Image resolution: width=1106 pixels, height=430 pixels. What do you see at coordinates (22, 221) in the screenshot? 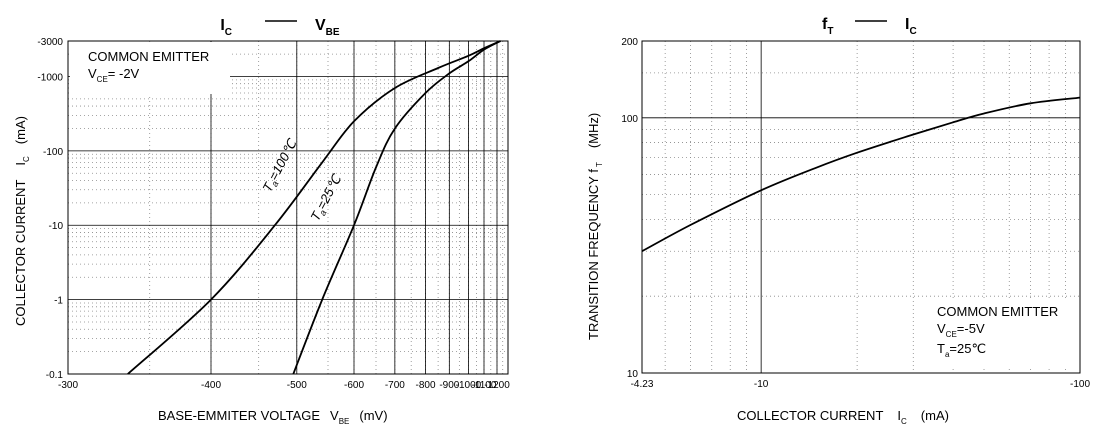
I see `chart1-y-axis-label: COLLECTOR CURRENTIC(mA)` at bounding box center [22, 221].